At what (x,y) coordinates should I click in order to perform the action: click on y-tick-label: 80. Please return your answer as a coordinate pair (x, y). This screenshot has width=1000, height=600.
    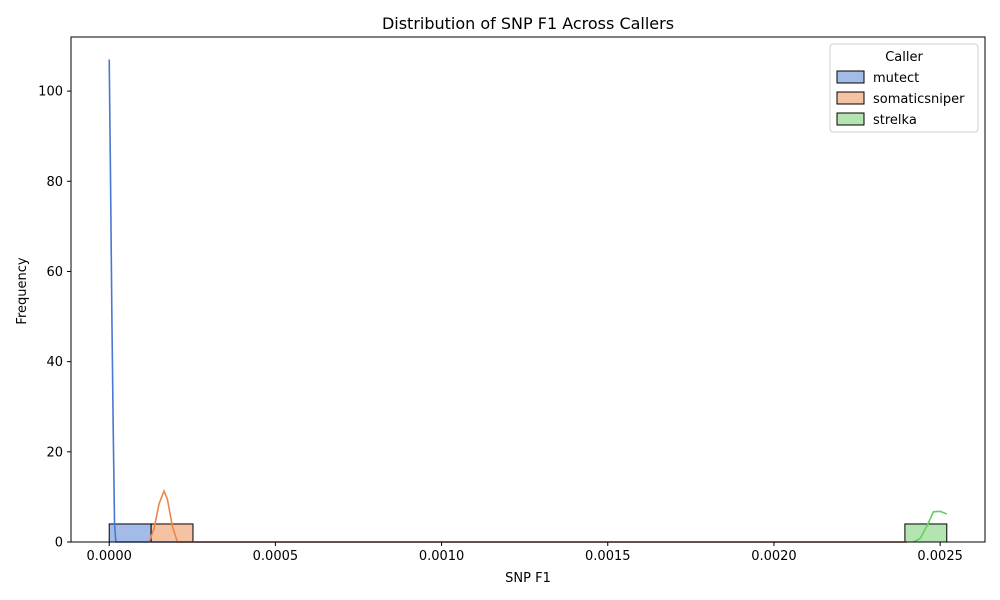
    Looking at the image, I should click on (54, 182).